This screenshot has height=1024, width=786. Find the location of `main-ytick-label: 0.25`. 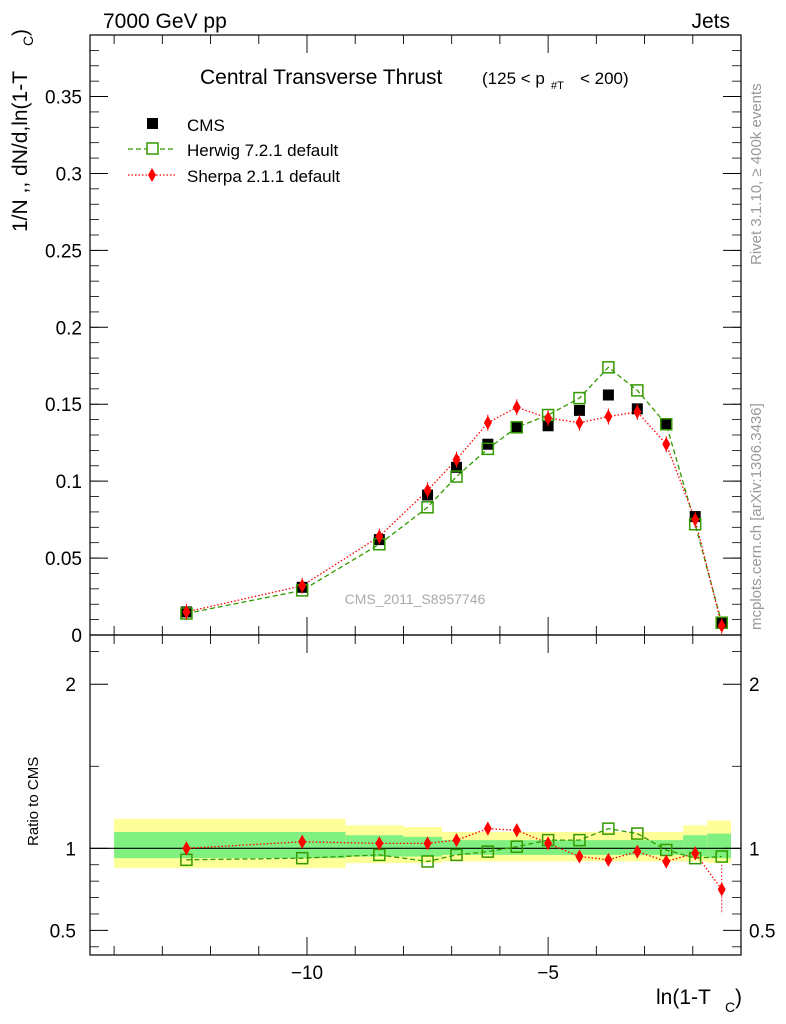

main-ytick-label: 0.25 is located at coordinates (63, 251).